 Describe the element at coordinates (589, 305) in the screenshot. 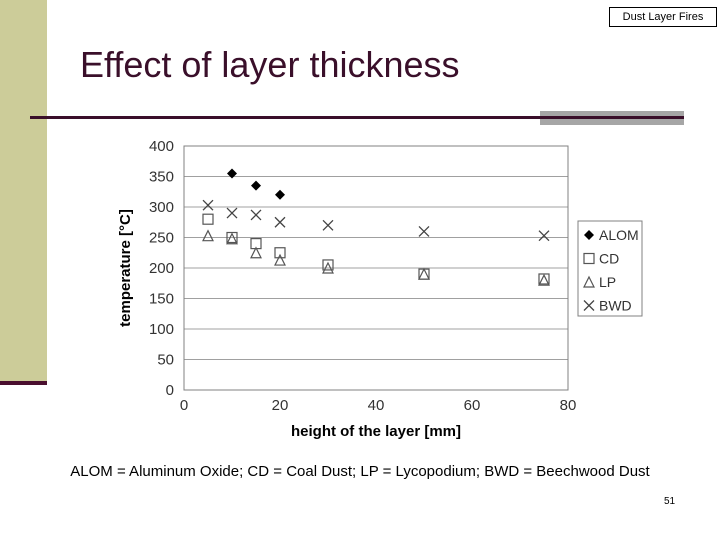

I see `legend-marker-bwd` at that location.